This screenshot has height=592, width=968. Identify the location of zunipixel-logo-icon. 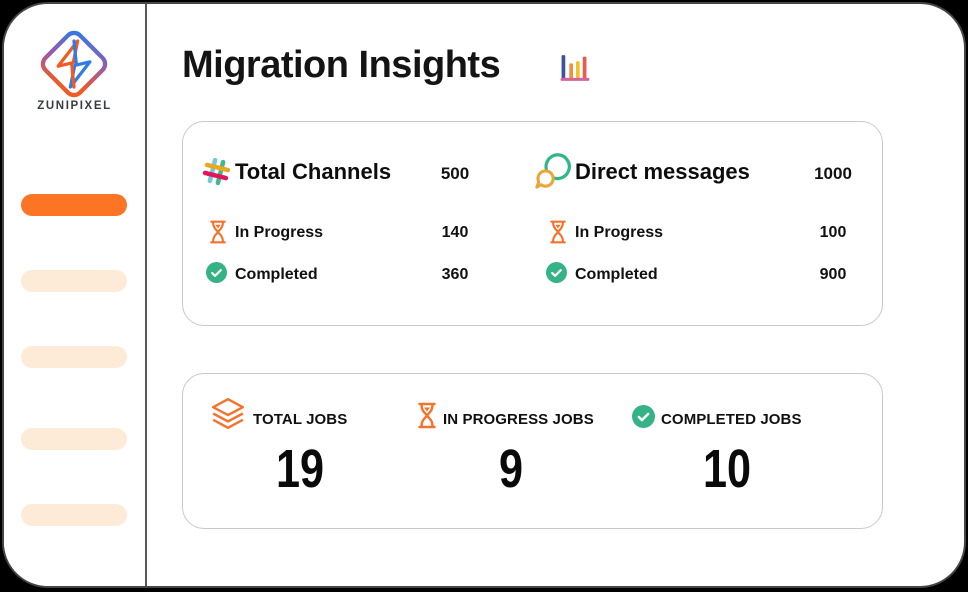
(74, 64).